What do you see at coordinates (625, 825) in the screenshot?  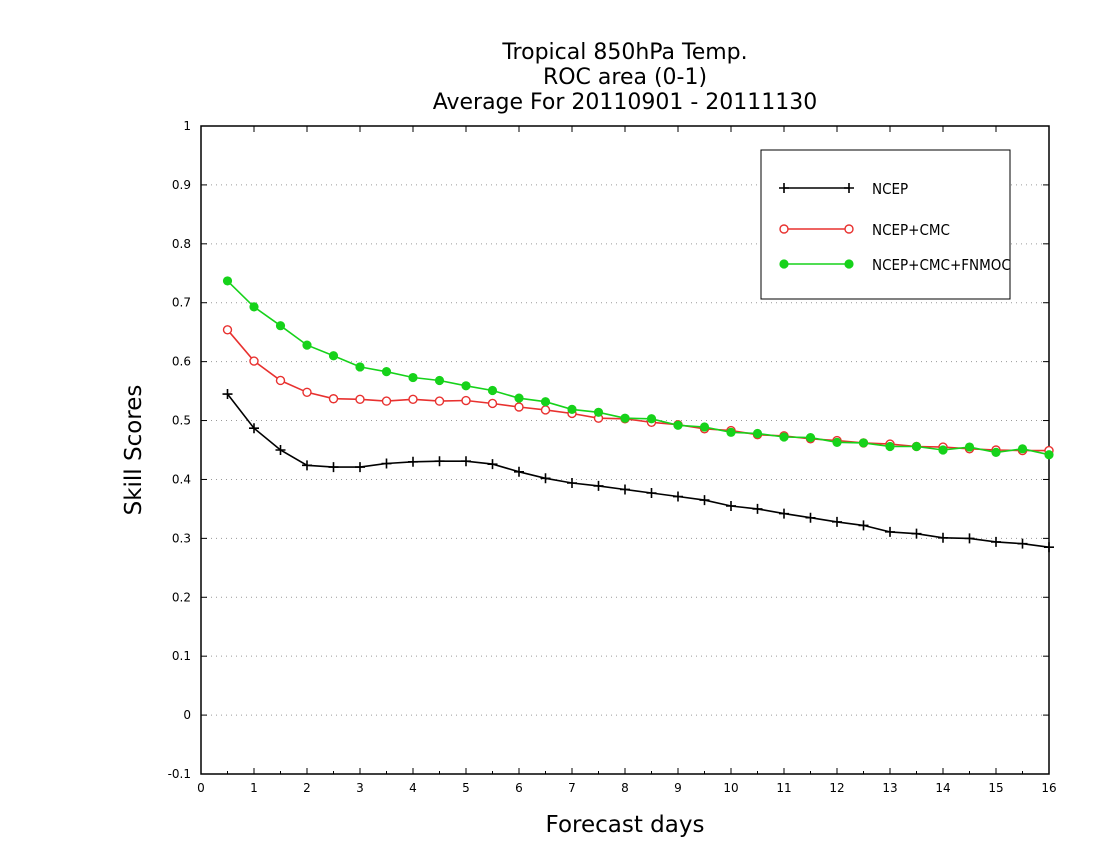 I see `x-axis-title: Forecast days` at bounding box center [625, 825].